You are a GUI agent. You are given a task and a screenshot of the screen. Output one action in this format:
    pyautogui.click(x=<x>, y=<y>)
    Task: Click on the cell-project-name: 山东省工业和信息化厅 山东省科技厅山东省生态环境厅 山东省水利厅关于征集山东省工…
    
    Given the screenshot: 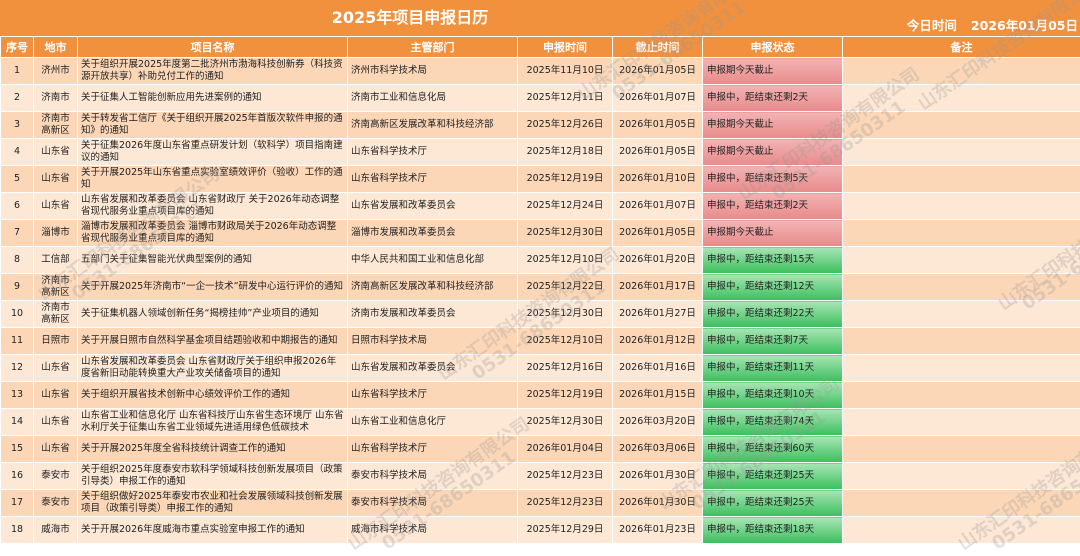 What is the action you would take?
    pyautogui.click(x=213, y=422)
    